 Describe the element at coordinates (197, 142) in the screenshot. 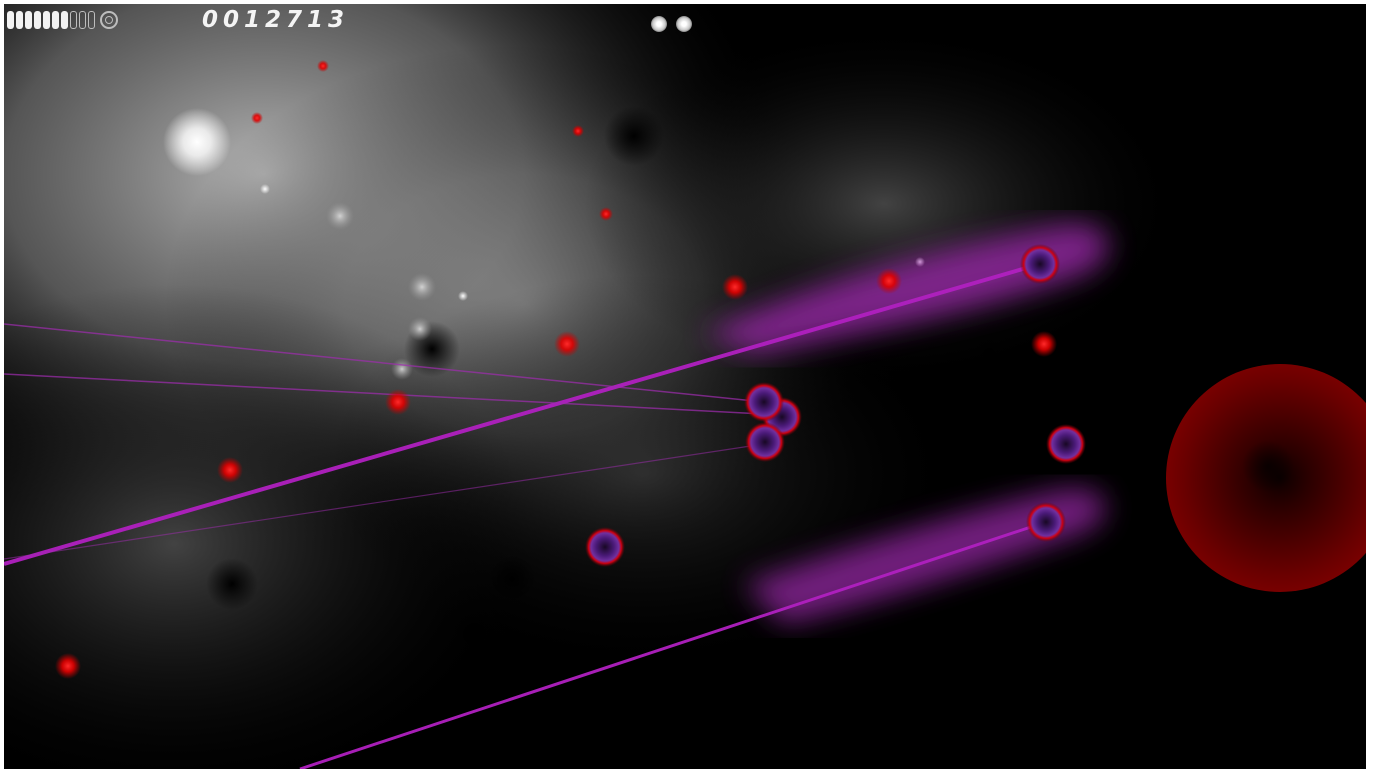

I see `white-glow-orb` at that location.